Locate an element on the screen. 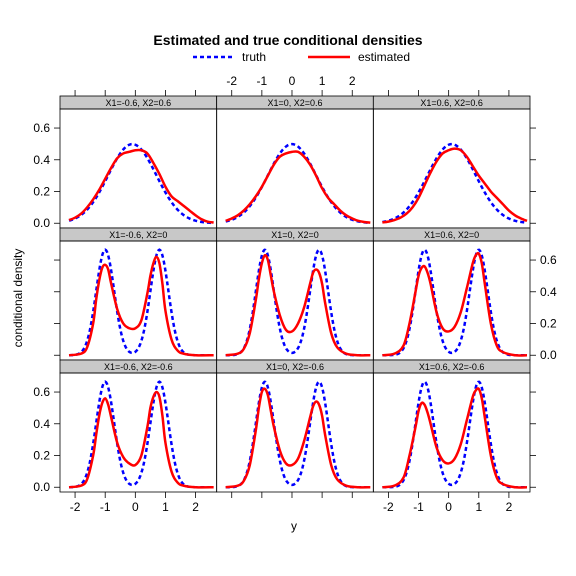 This screenshot has height=576, width=576. panel-border is located at coordinates (451, 432).